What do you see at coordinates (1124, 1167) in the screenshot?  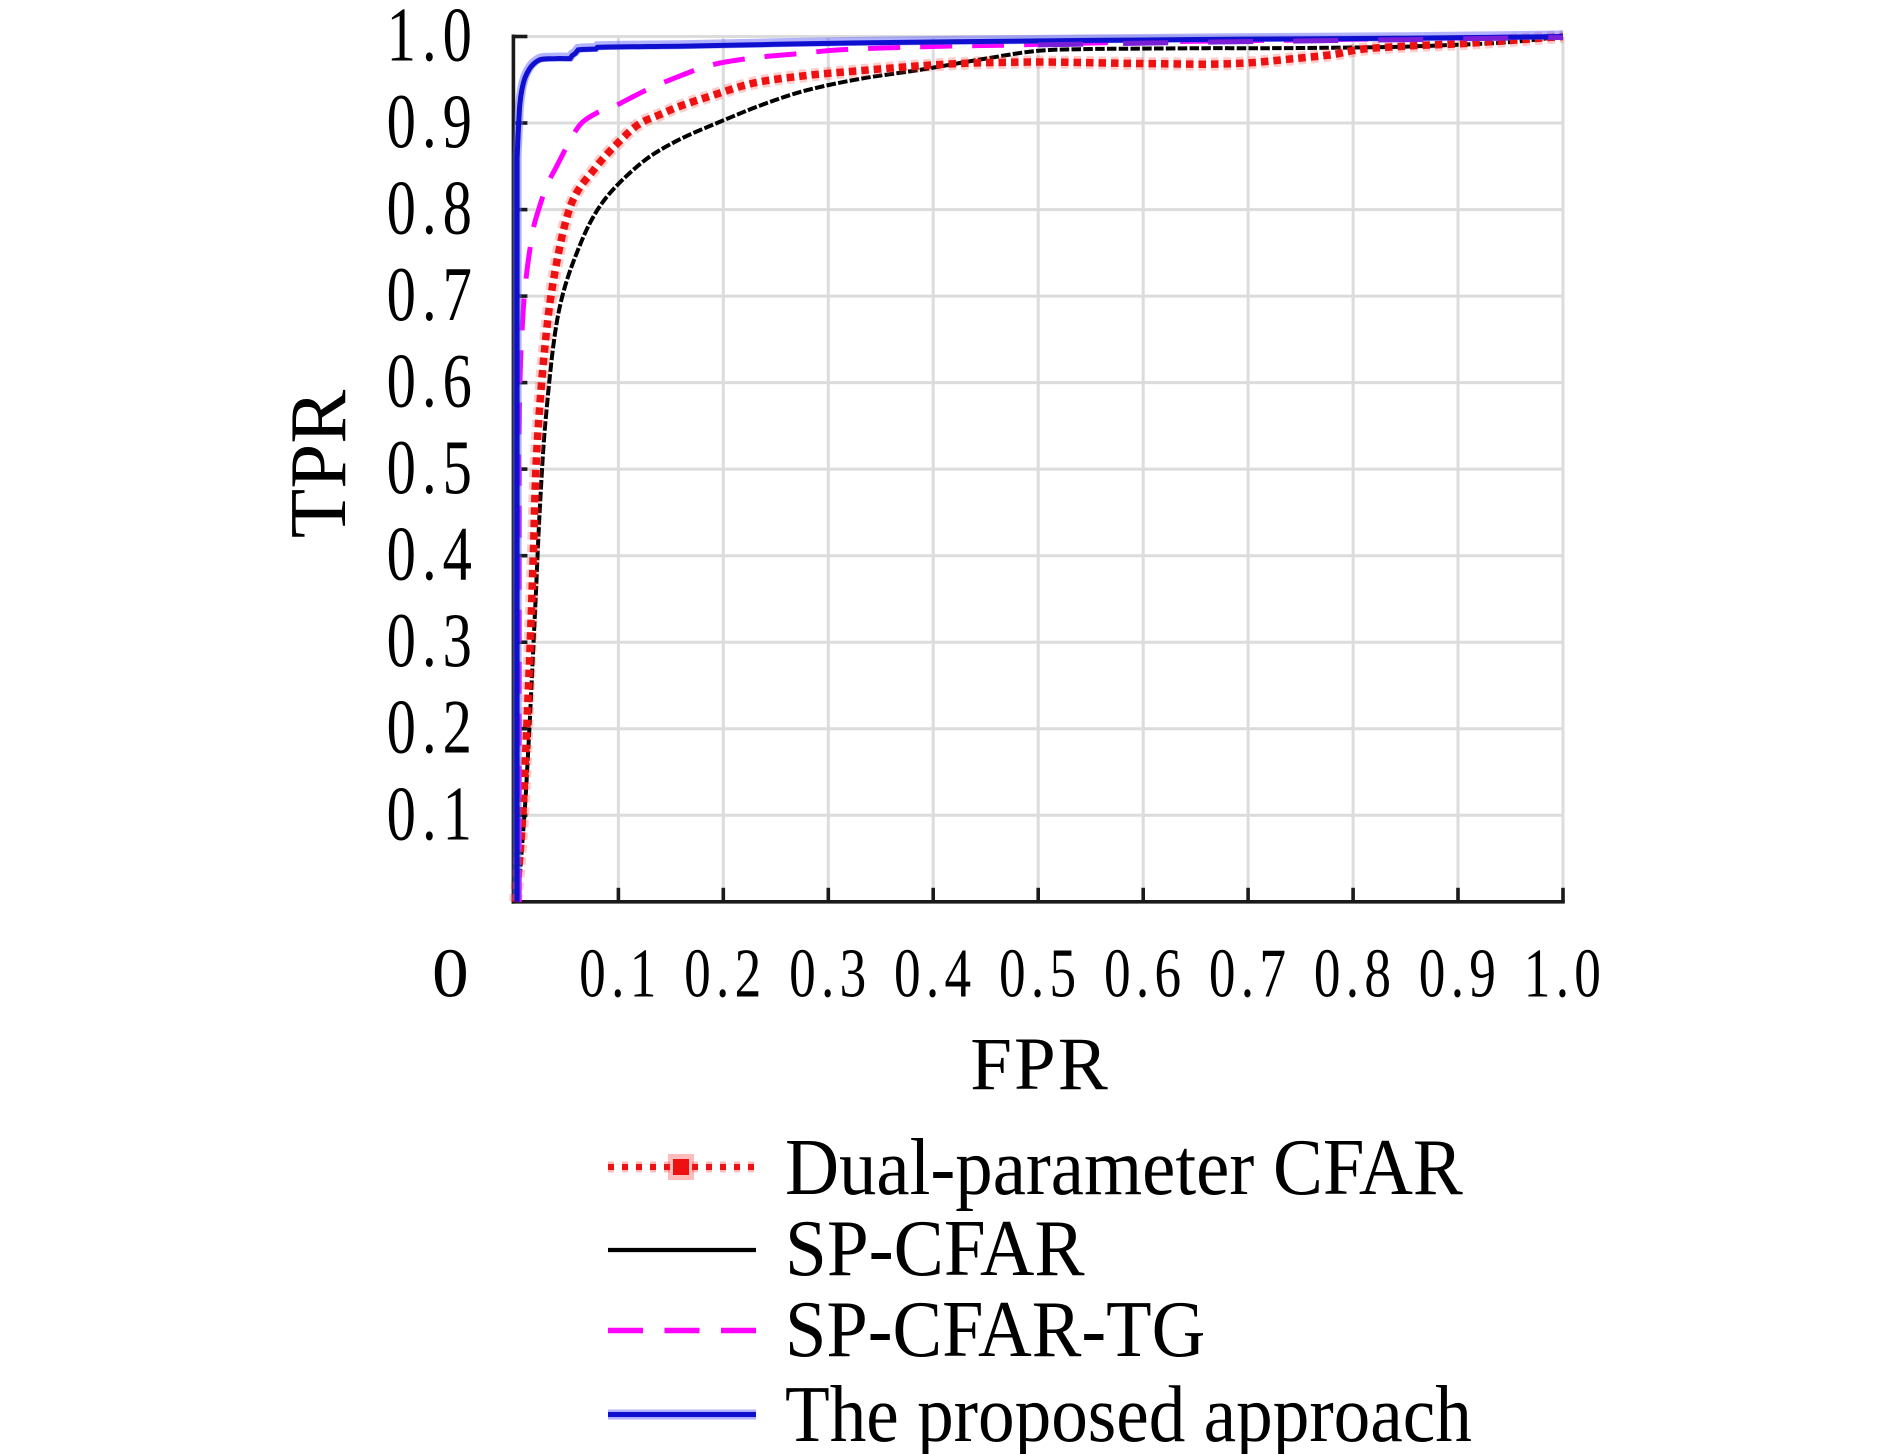 I see `svg-text: Dual-parameter CFAR` at bounding box center [1124, 1167].